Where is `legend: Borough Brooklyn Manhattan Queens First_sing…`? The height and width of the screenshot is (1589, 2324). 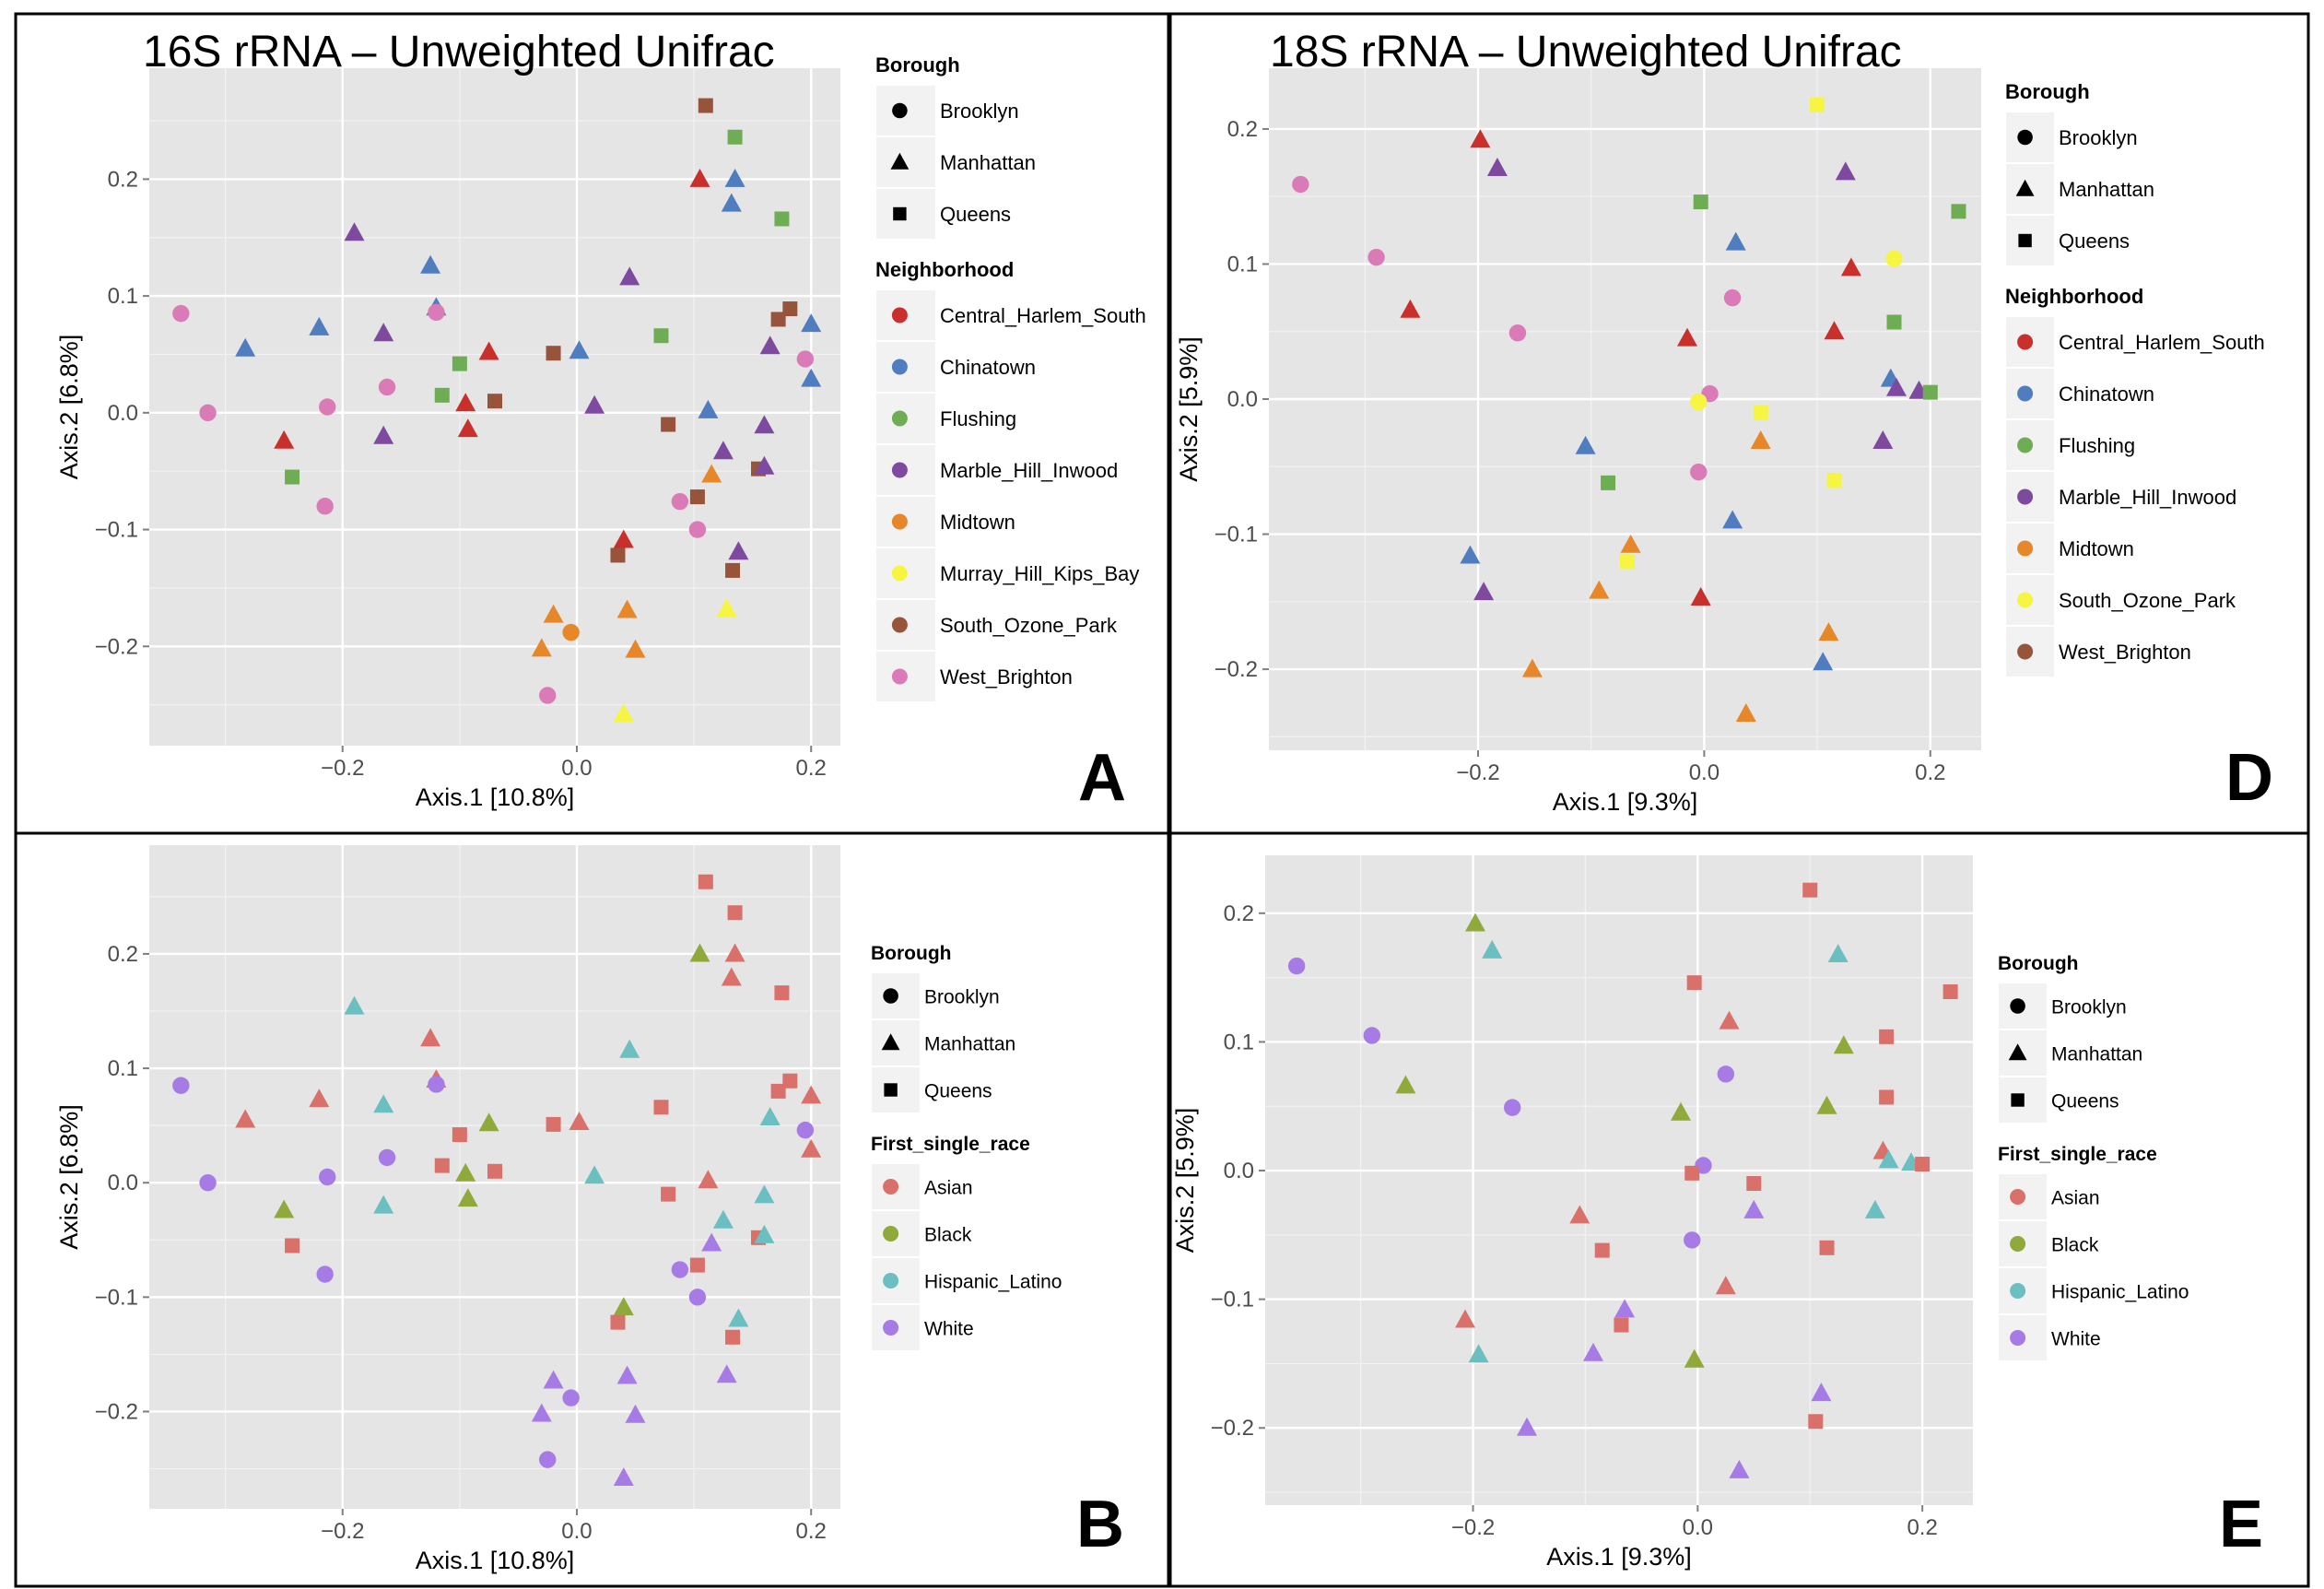
legend: Borough Brooklyn Manhattan Queens First_sing… is located at coordinates (2093, 1157).